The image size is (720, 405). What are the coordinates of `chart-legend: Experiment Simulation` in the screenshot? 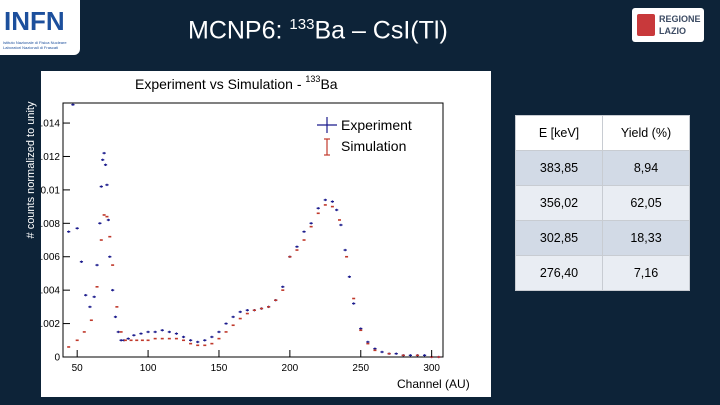 It's located at (364, 136).